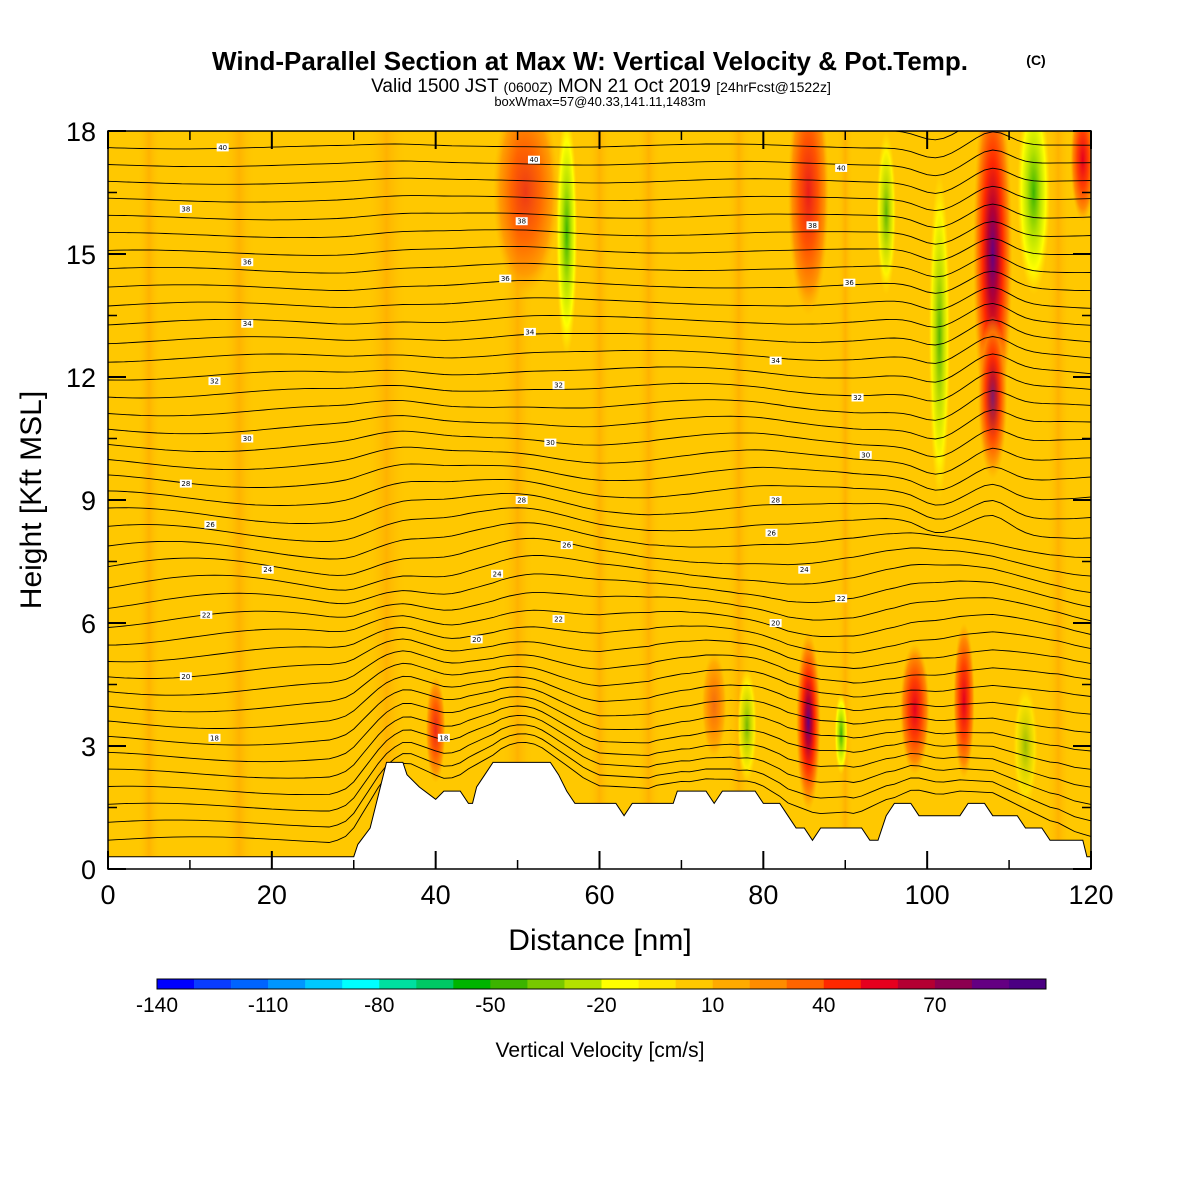 The height and width of the screenshot is (1200, 1200). I want to click on y-tick-label: 9, so click(88, 501).